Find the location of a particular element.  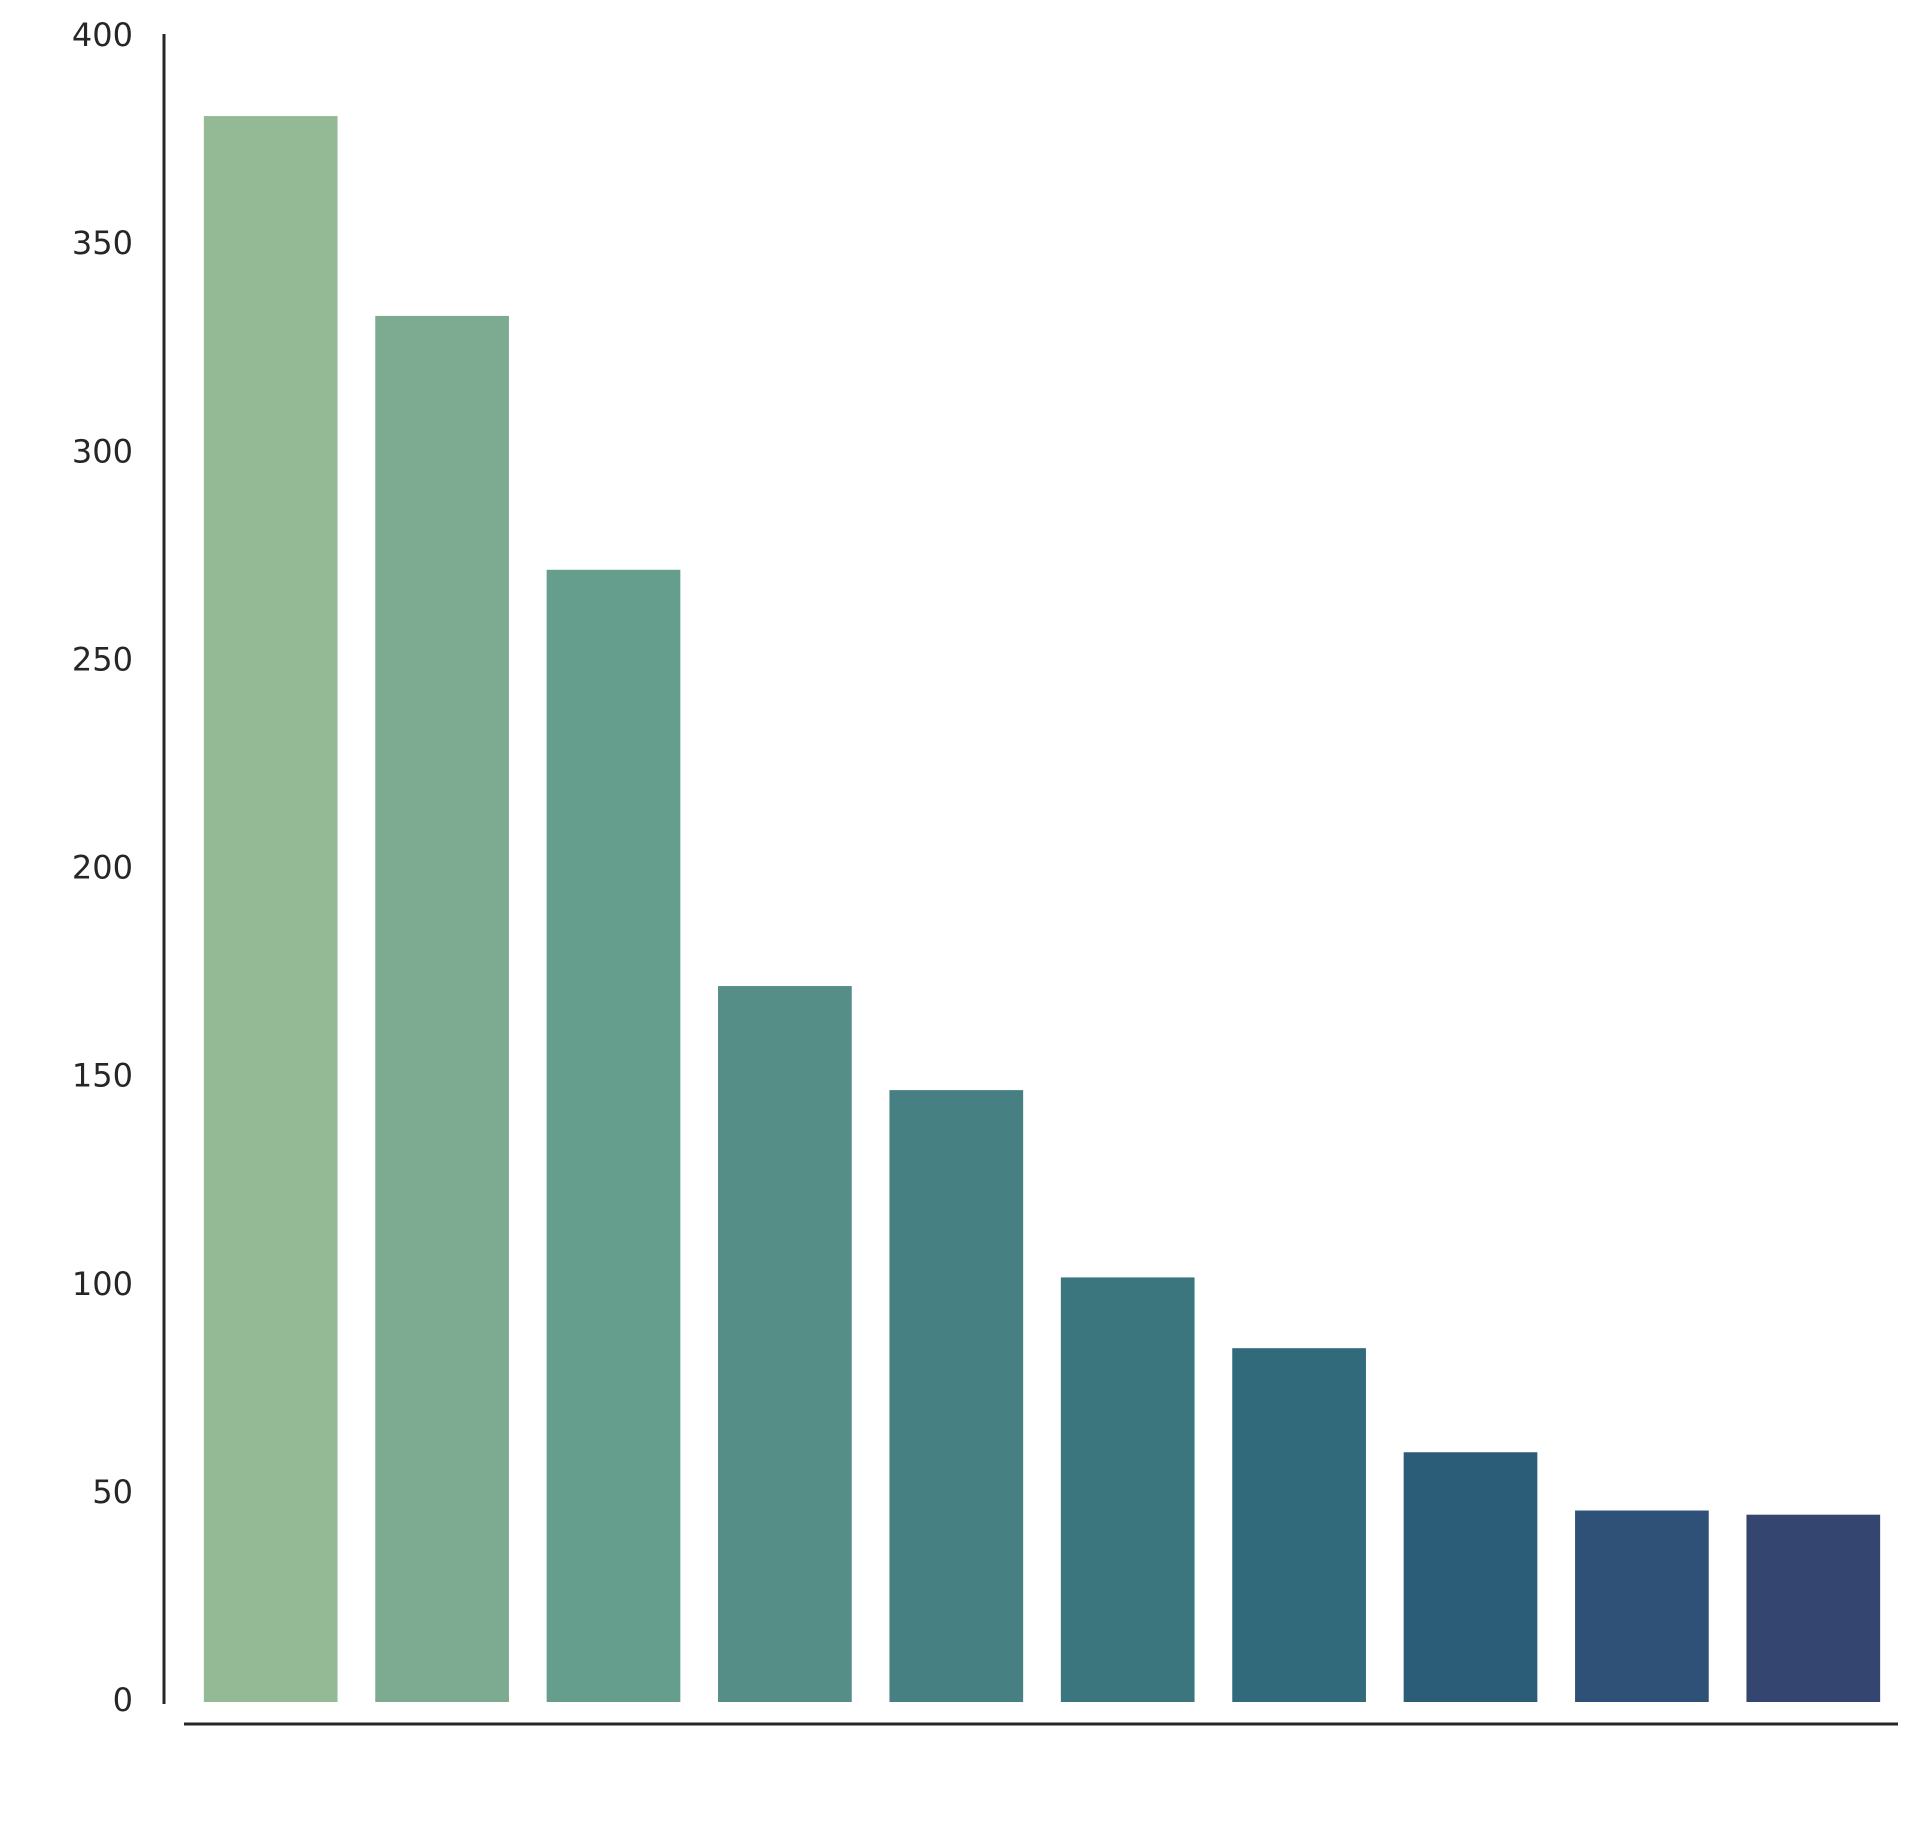

y-tick-label: 100 is located at coordinates (102, 1284).